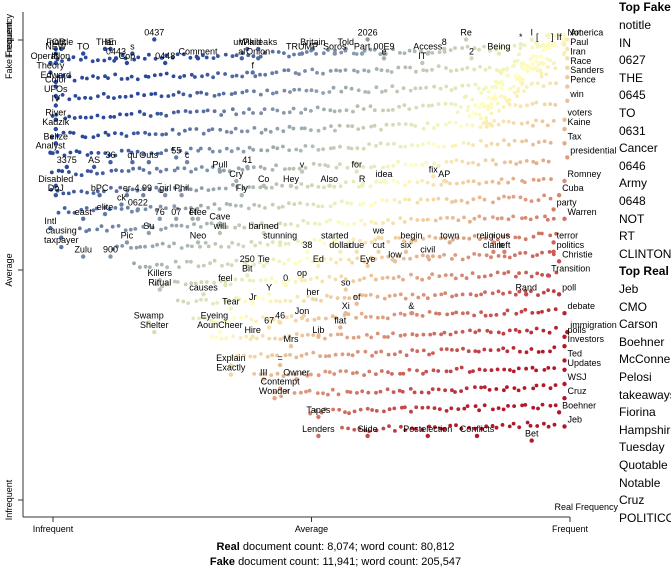 The height and width of the screenshot is (578, 671). Describe the element at coordinates (633, 306) in the screenshot. I see `term-list-item: CMO` at that location.